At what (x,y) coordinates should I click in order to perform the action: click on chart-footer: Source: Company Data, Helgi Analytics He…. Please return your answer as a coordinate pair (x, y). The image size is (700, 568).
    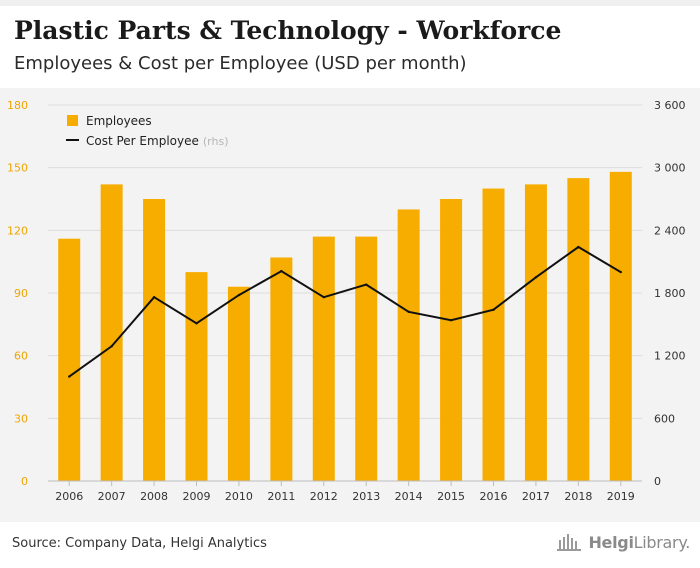
    Looking at the image, I should click on (350, 546).